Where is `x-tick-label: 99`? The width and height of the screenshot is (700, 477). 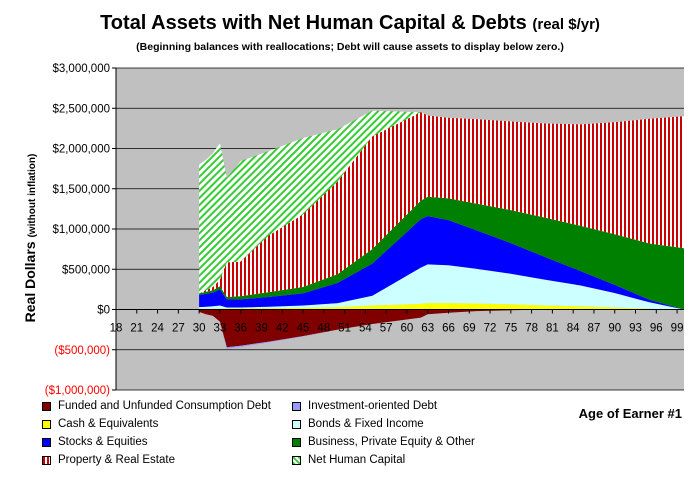
x-tick-label: 99 is located at coordinates (677, 329).